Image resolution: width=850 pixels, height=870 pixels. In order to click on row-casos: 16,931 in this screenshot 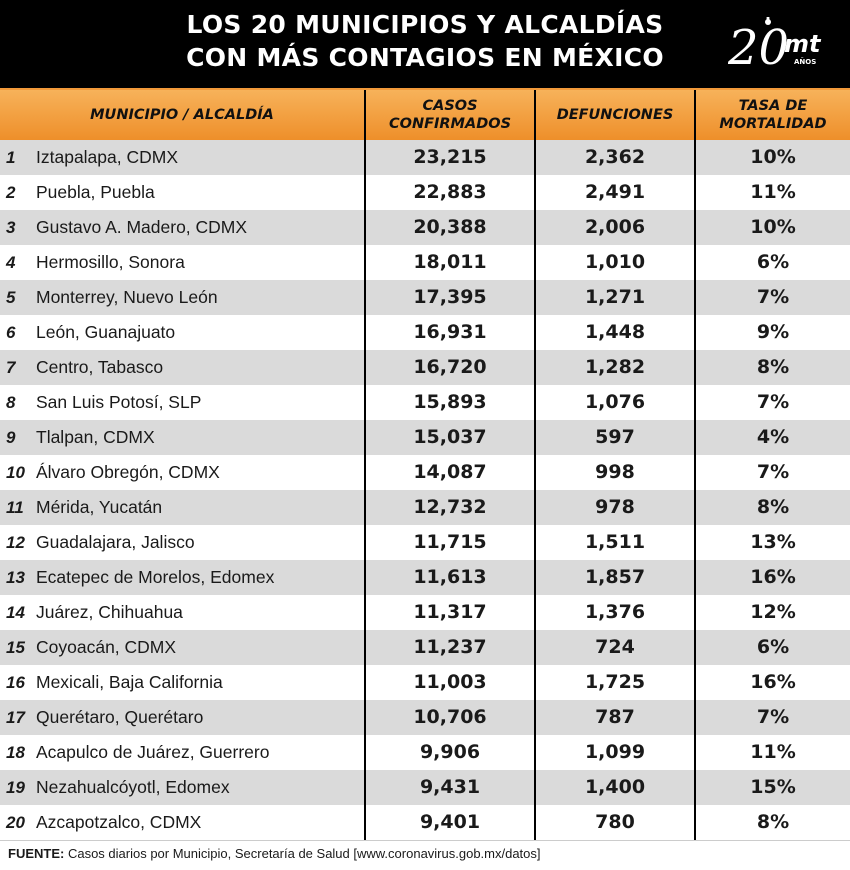, I will do `click(450, 332)`.